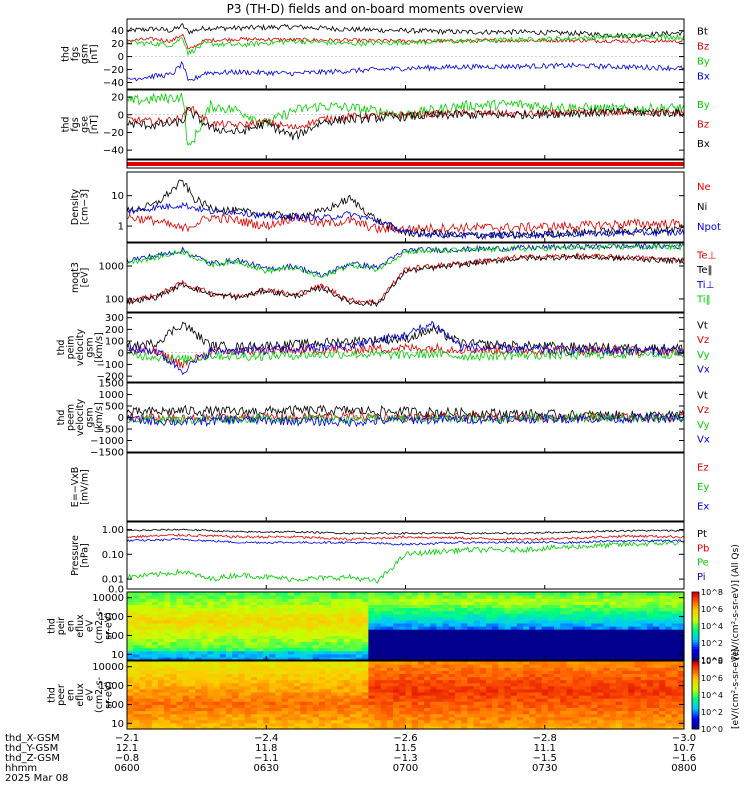 Image resolution: width=750 pixels, height=800 pixels. I want to click on x-axis-value: −3.0, so click(684, 738).